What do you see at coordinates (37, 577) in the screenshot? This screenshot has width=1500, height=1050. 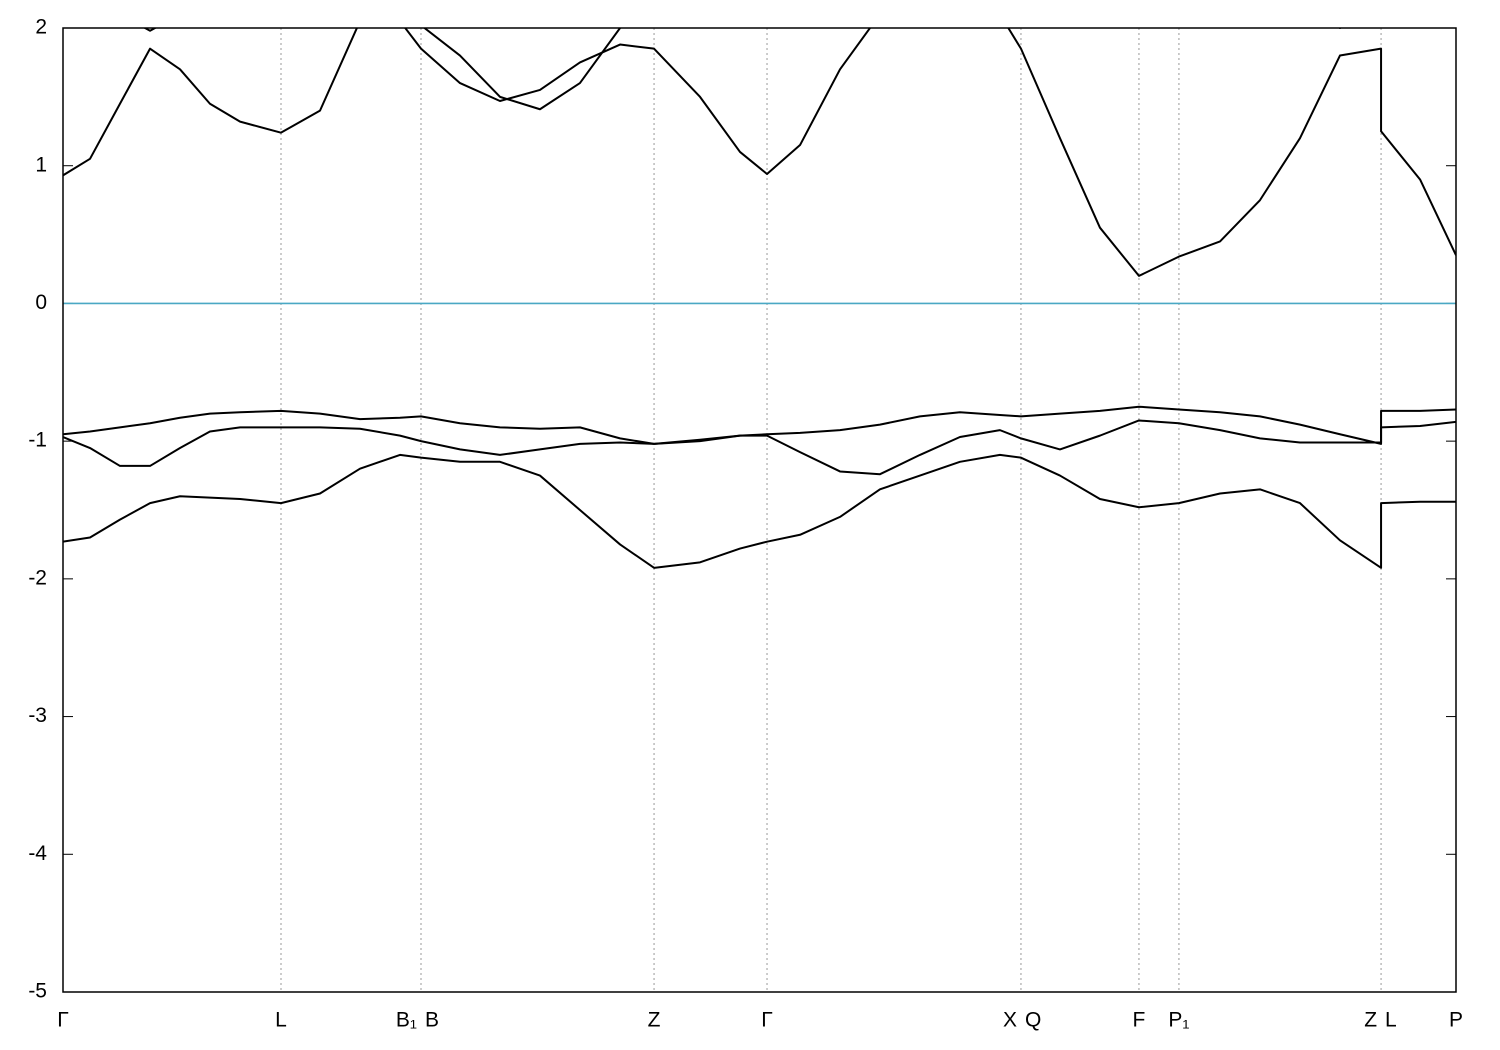 I see `y-tick-label: -2` at bounding box center [37, 577].